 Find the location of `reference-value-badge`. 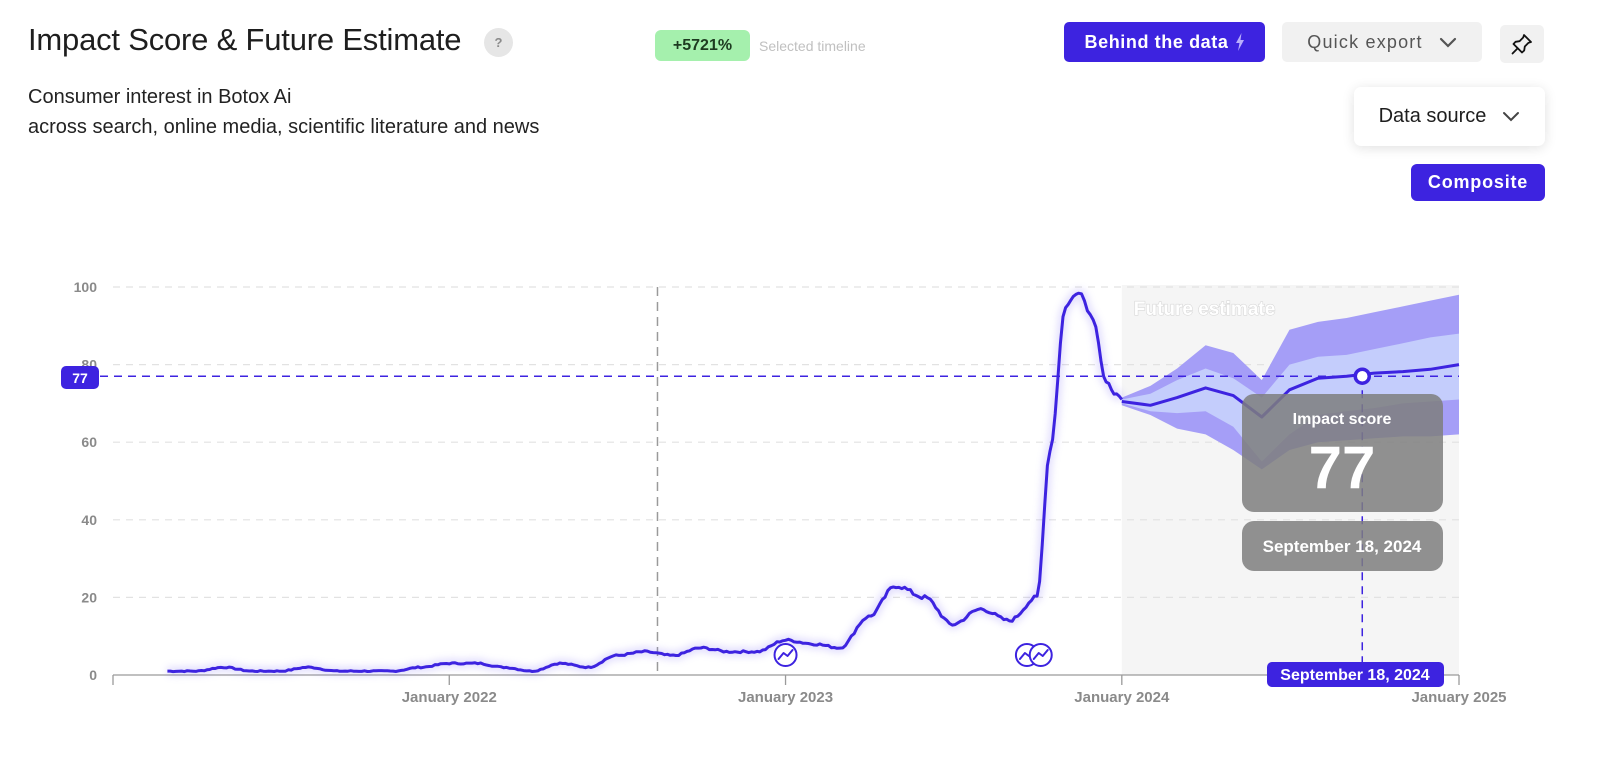

reference-value-badge is located at coordinates (80, 377).